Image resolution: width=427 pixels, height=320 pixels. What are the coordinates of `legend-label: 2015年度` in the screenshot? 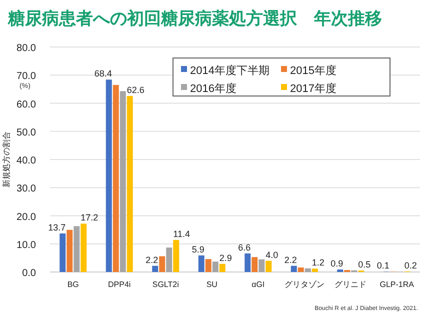 It's located at (313, 70).